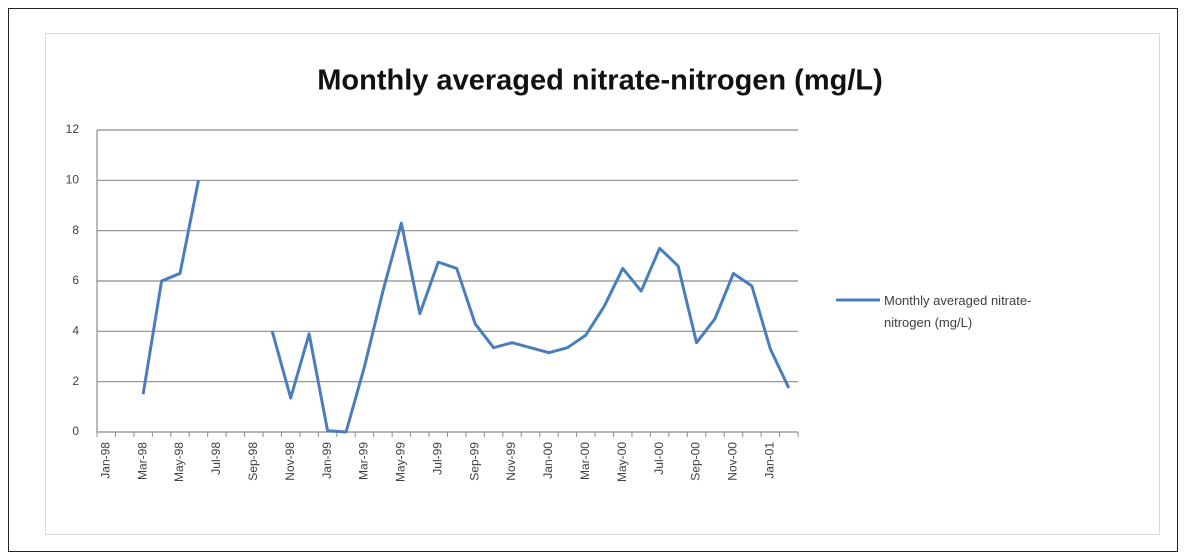 The width and height of the screenshot is (1186, 560). I want to click on y-tick-label: 10, so click(73, 180).